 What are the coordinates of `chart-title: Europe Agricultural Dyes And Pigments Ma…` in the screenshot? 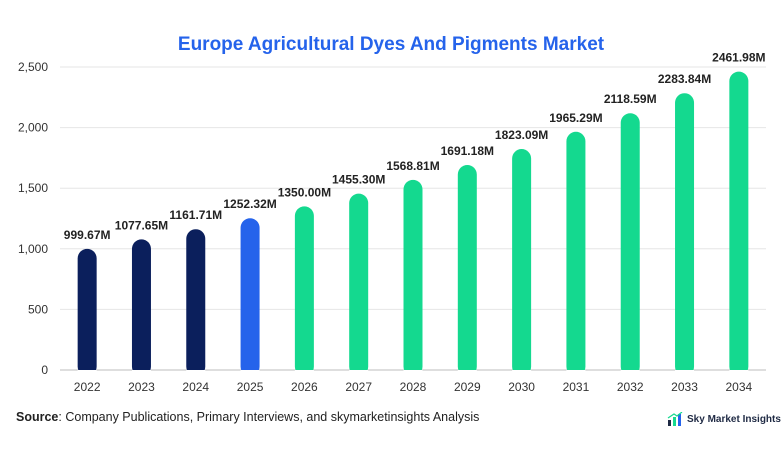 It's located at (391, 44).